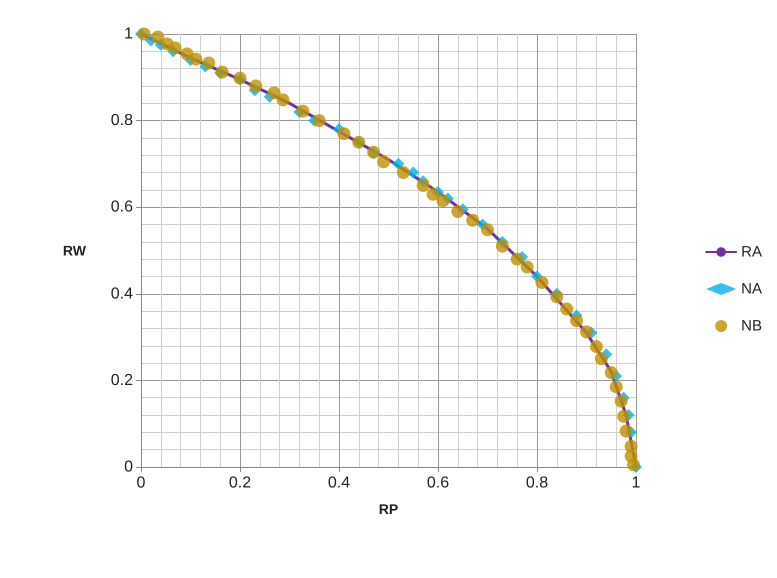 The width and height of the screenshot is (777, 578). I want to click on x-tick-label: 0.6, so click(438, 483).